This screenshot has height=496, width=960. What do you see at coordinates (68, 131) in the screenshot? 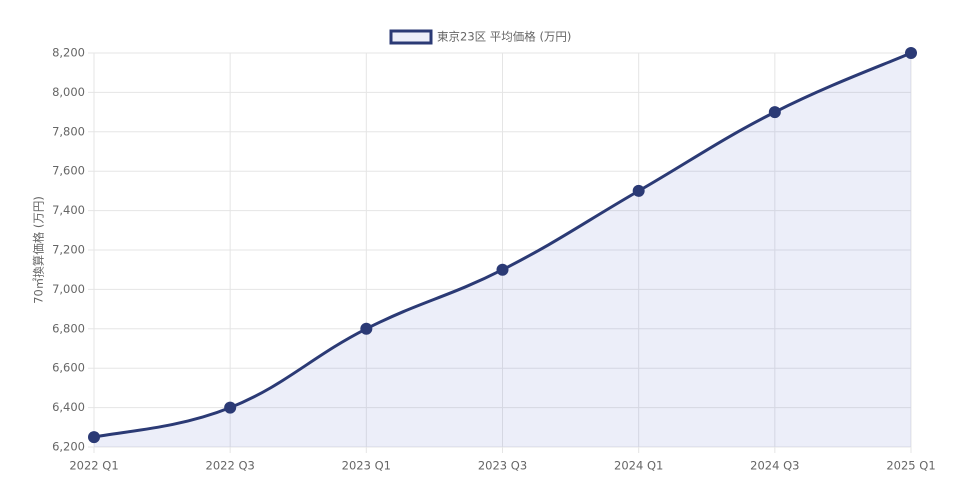
I see `y-tick-label: 7,800` at bounding box center [68, 131].